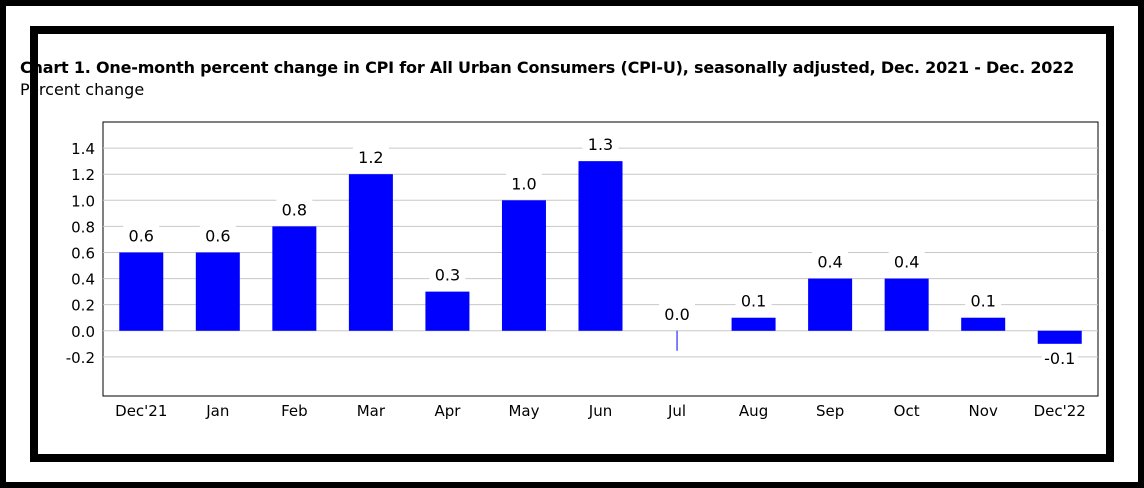  Describe the element at coordinates (83, 149) in the screenshot. I see `y-tick-label: 1.4` at that location.